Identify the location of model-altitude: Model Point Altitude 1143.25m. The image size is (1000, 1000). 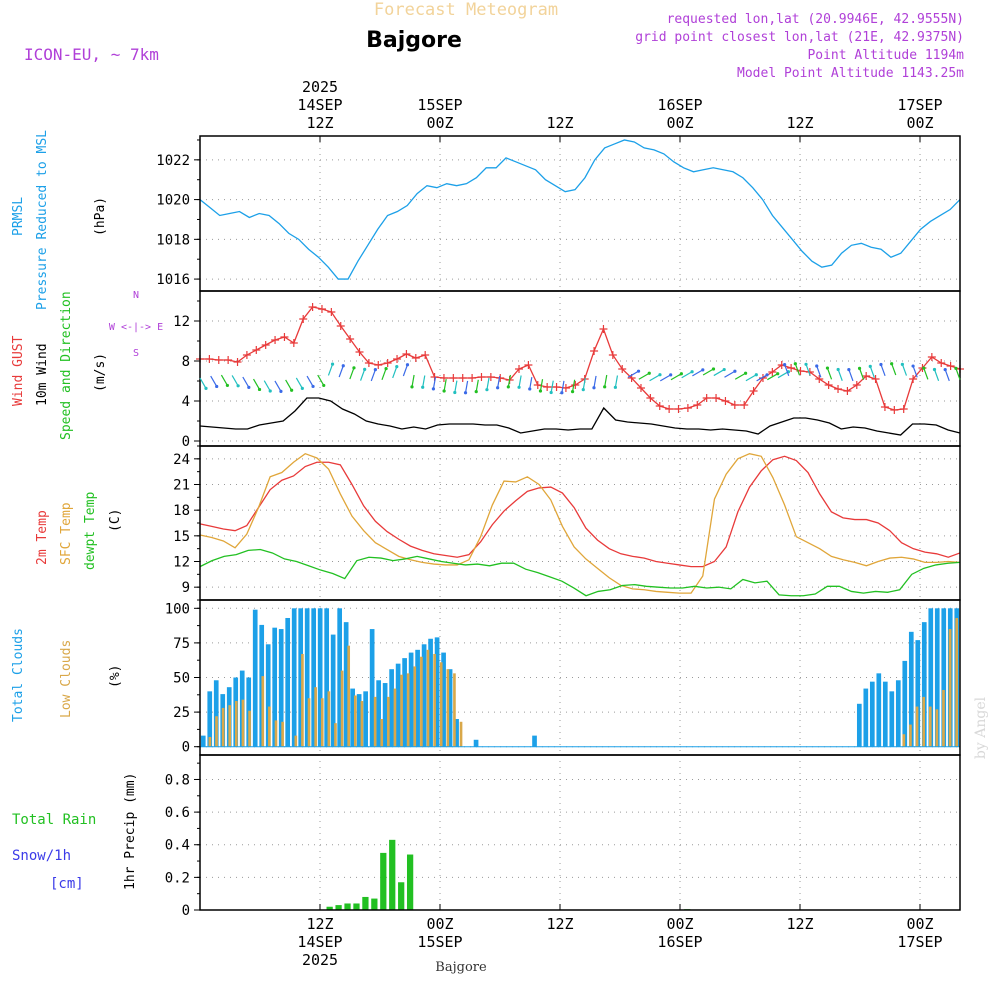
(850, 73).